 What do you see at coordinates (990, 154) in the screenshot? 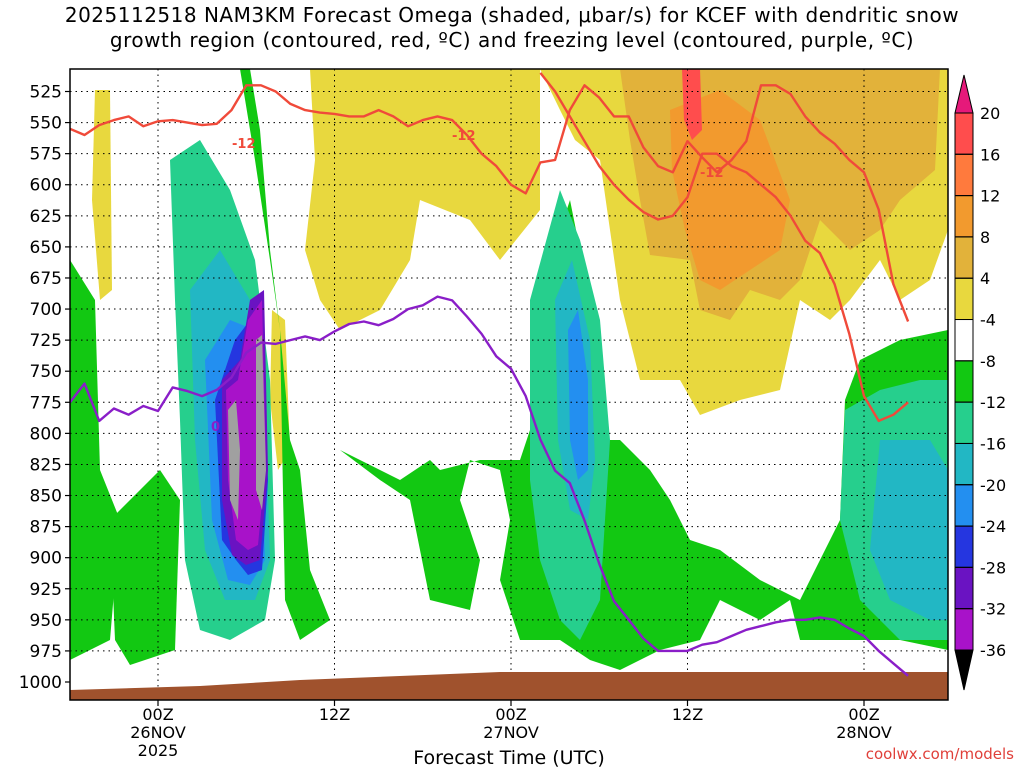
I see `colorbar-label: 16` at bounding box center [990, 154].